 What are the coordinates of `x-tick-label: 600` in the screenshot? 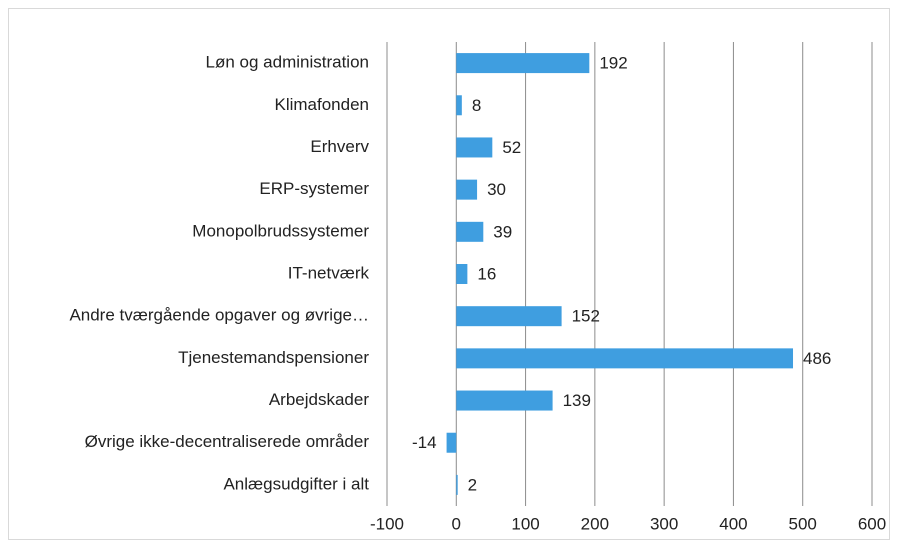 It's located at (872, 523).